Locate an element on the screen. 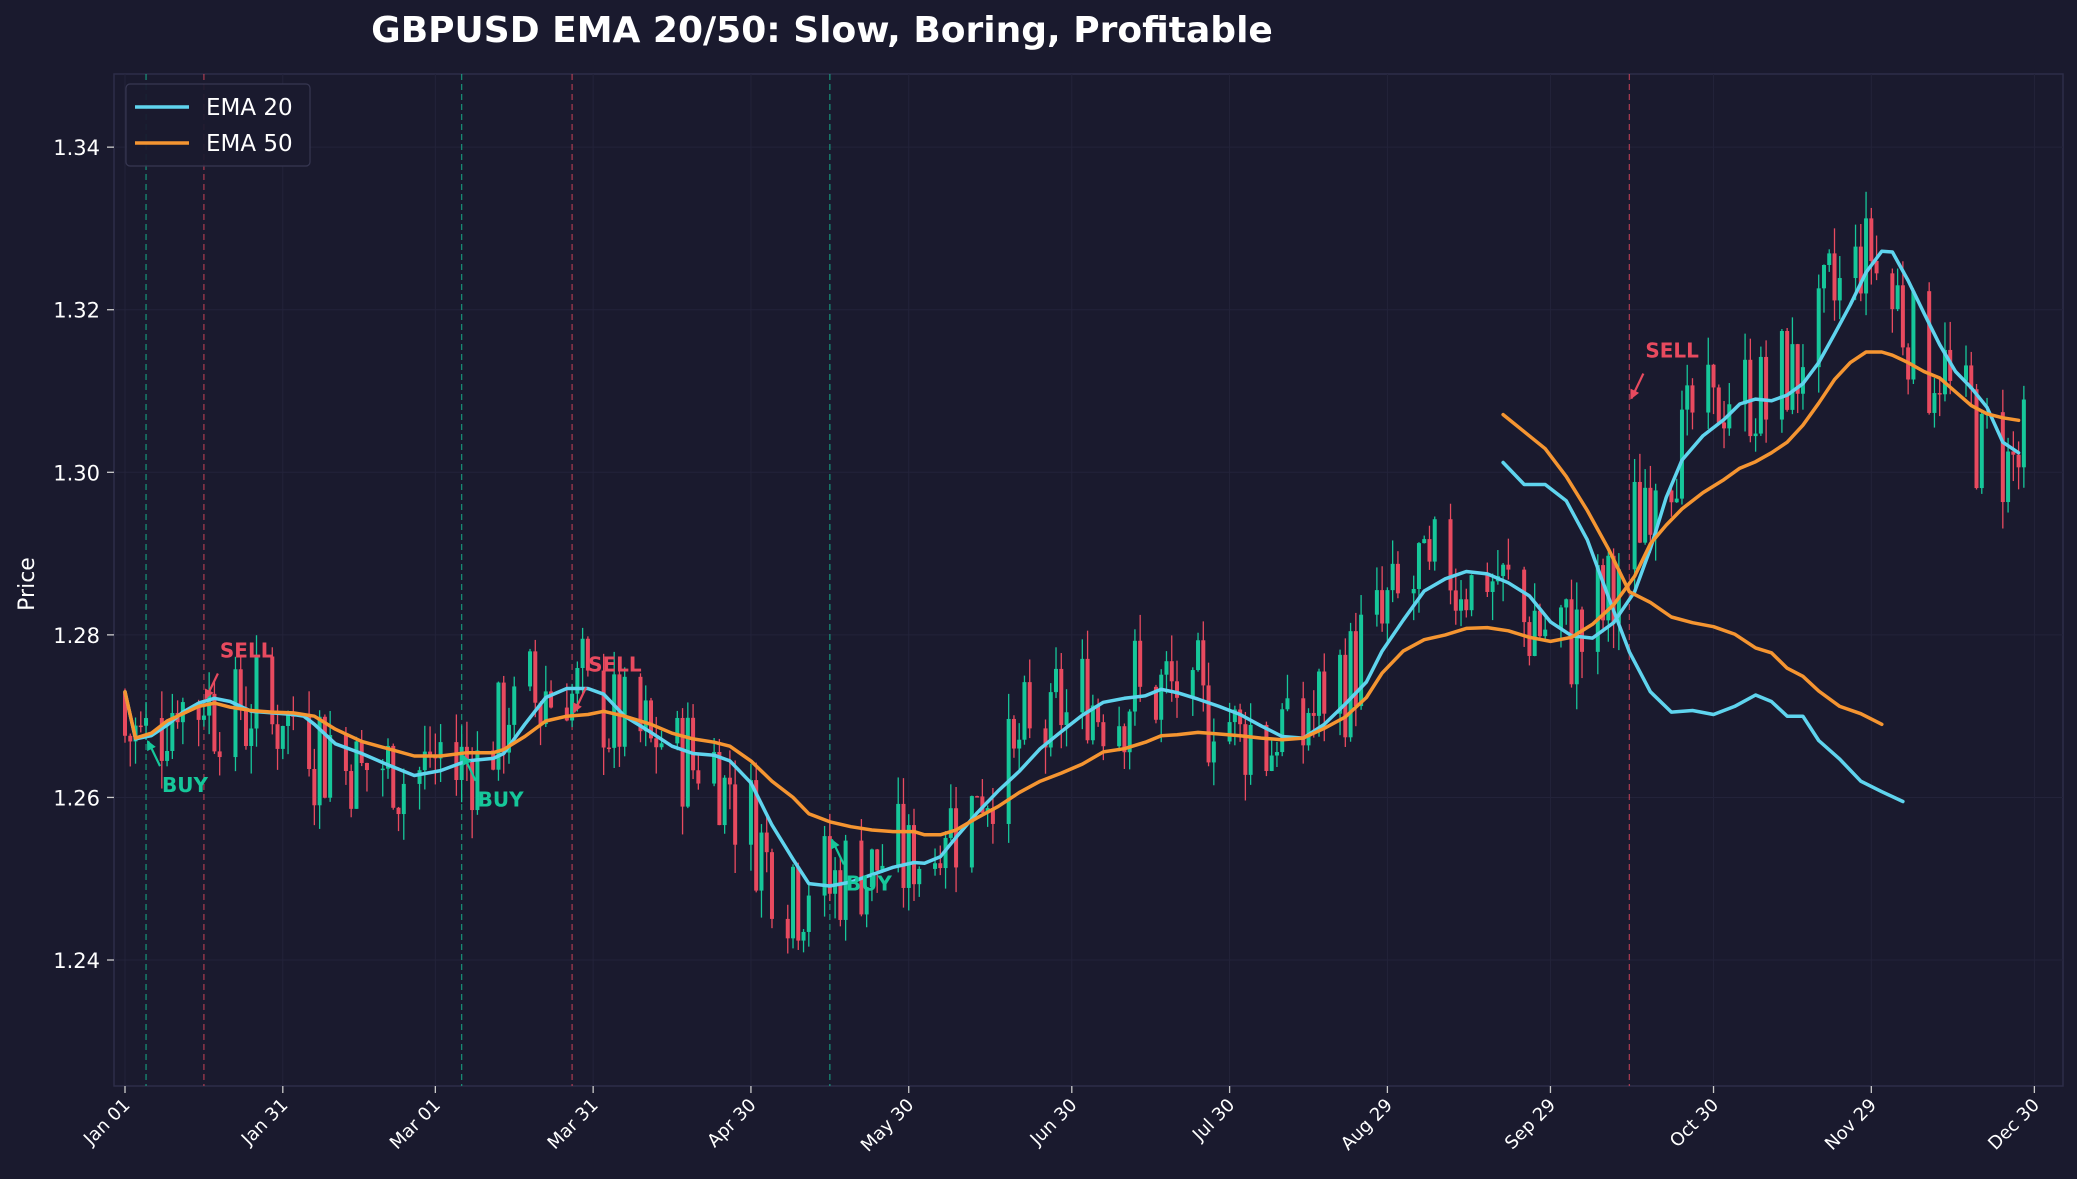 The height and width of the screenshot is (1179, 2077). signal-label-sell-5: SELL is located at coordinates (1672, 351).